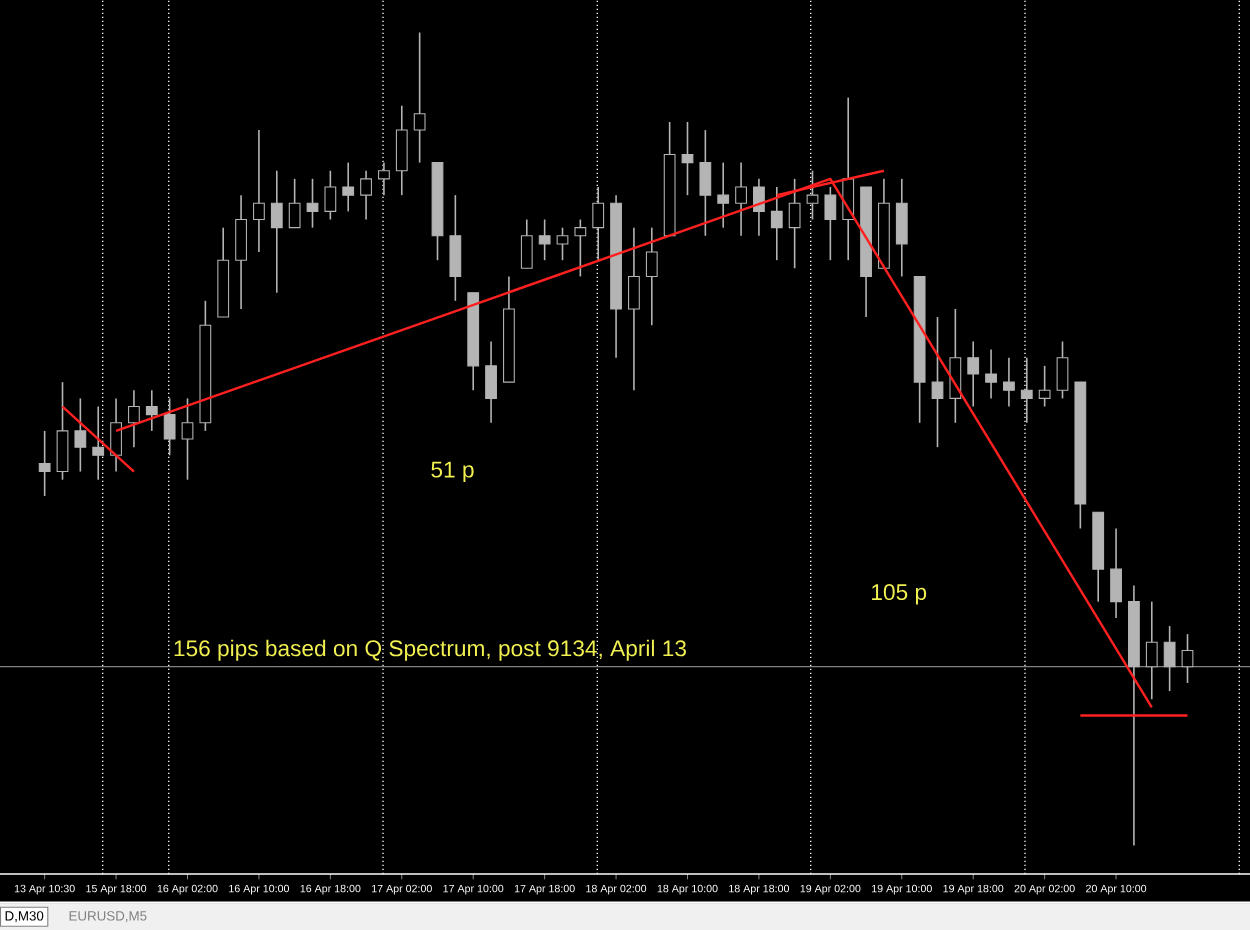 The height and width of the screenshot is (930, 1250). Describe the element at coordinates (452, 472) in the screenshot. I see `annotation: 51 p` at that location.